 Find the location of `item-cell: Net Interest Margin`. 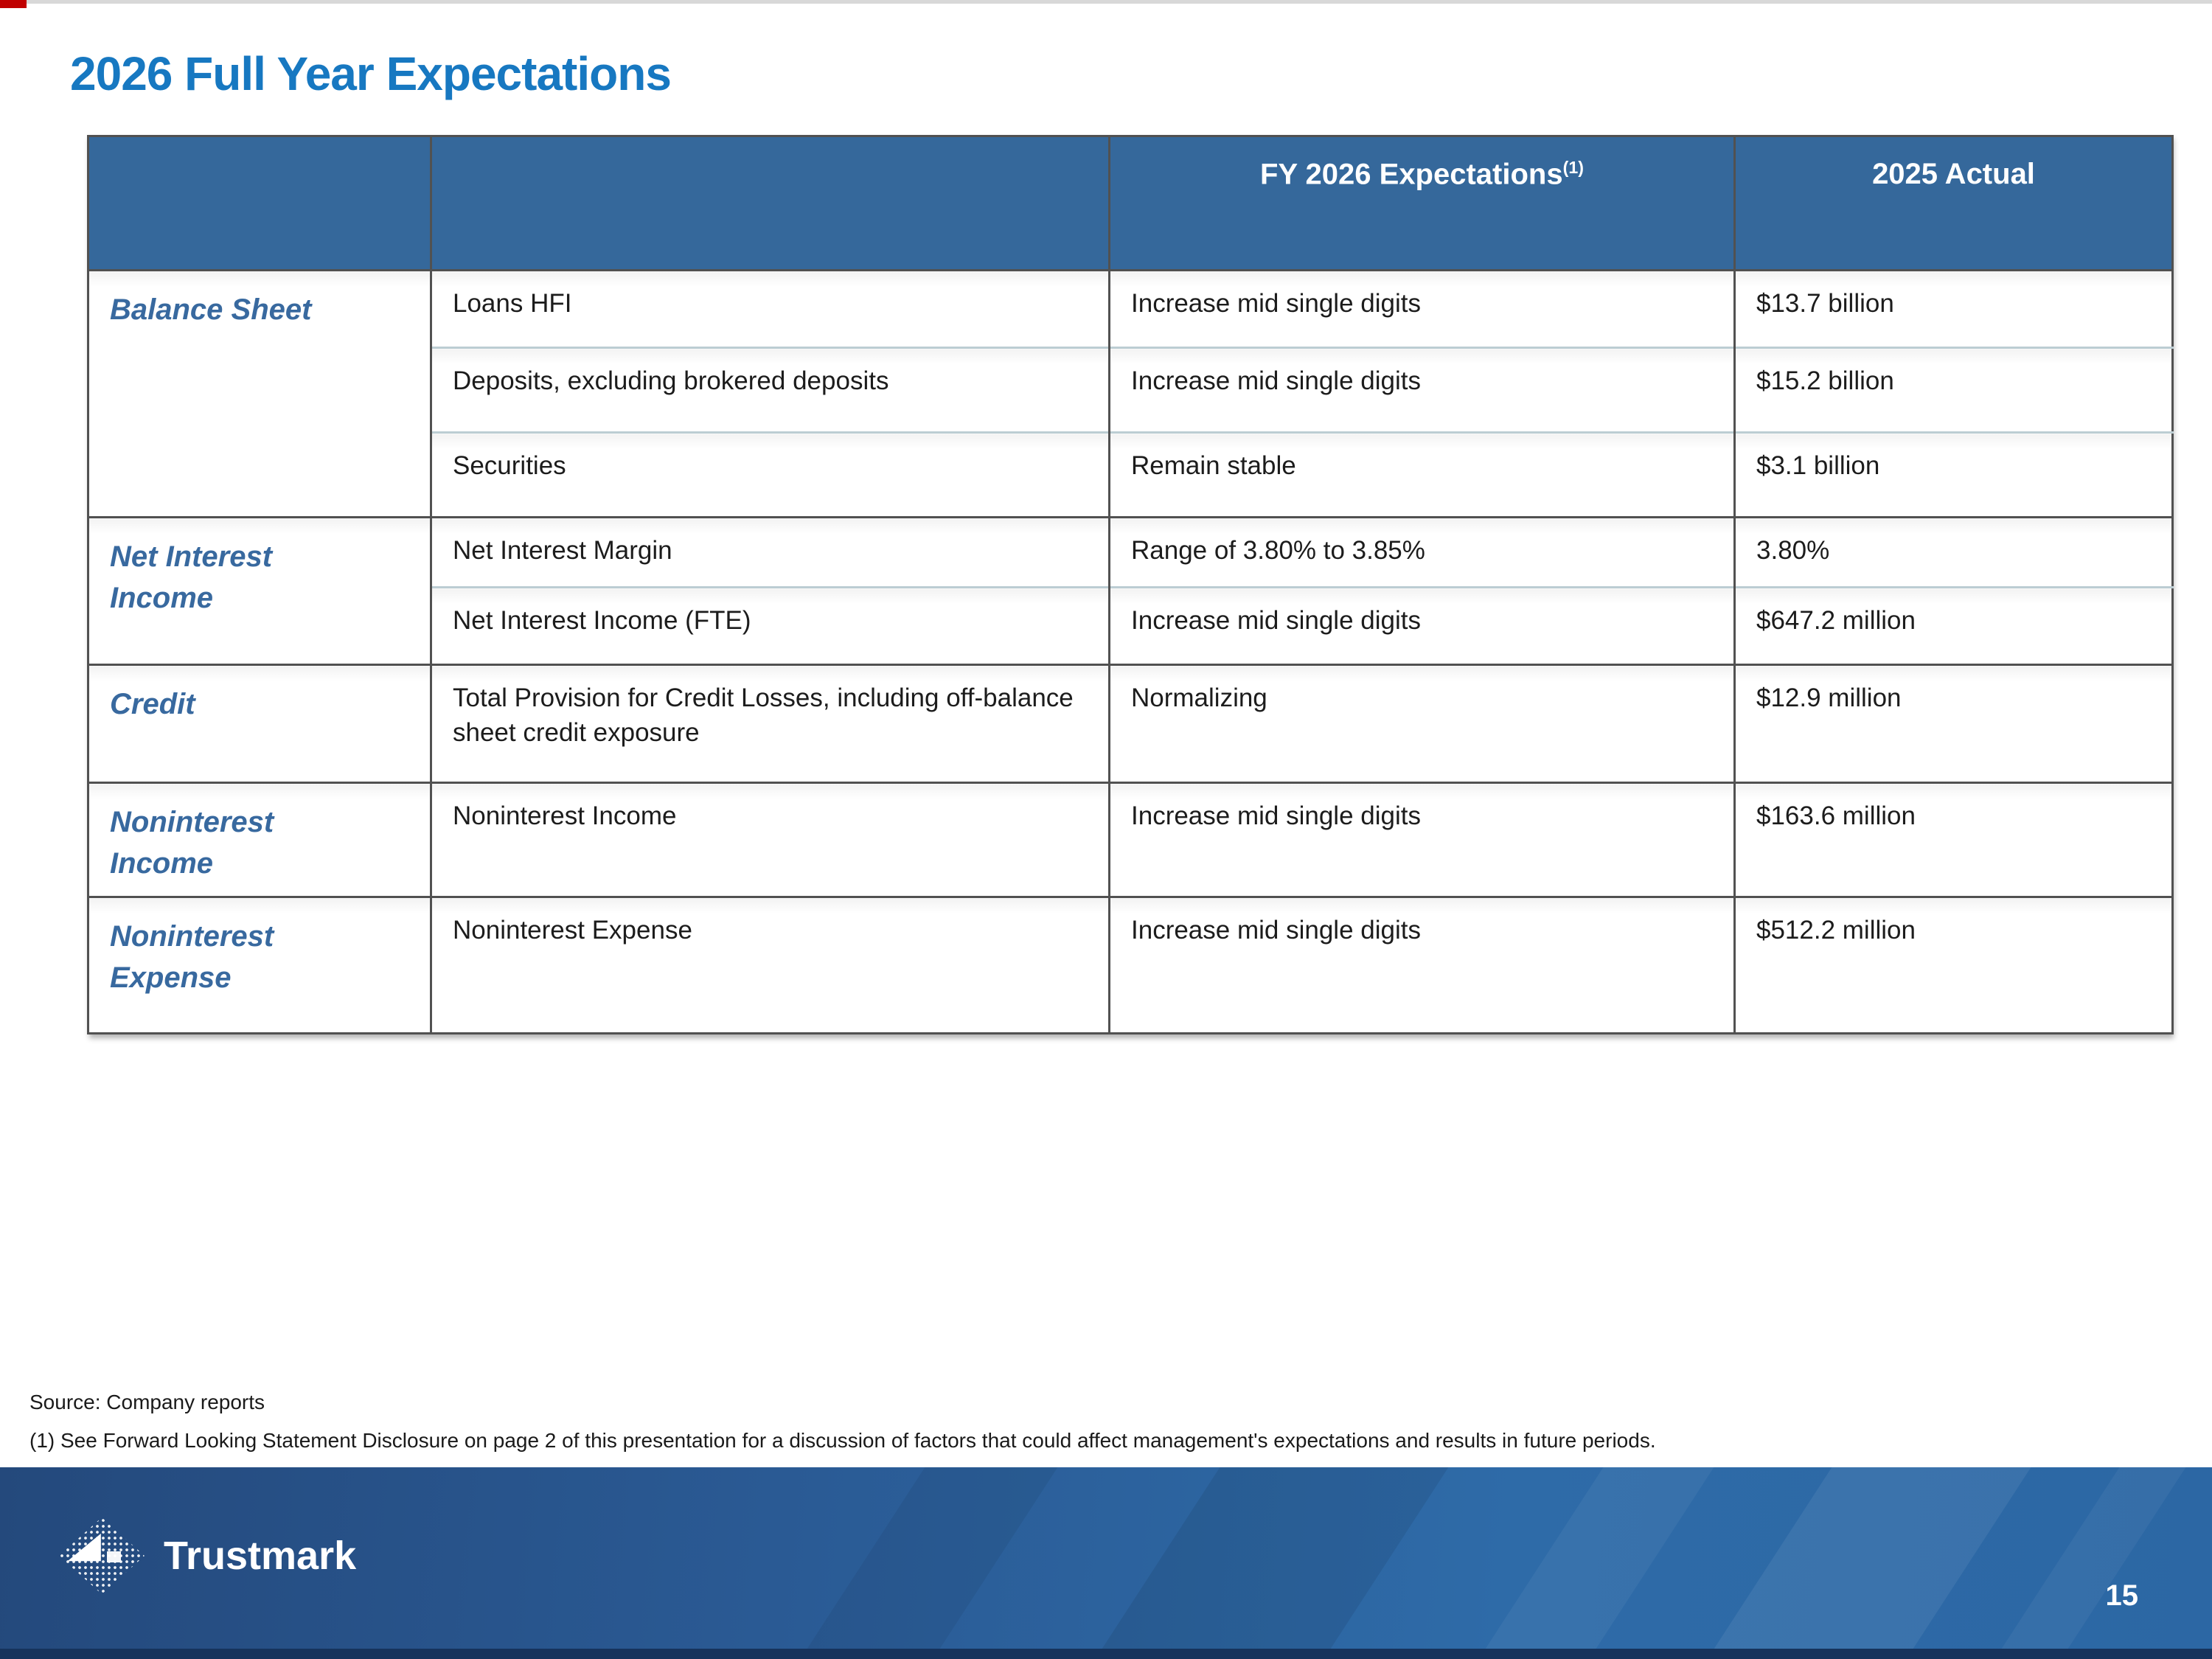

item-cell: Net Interest Margin is located at coordinates (770, 552).